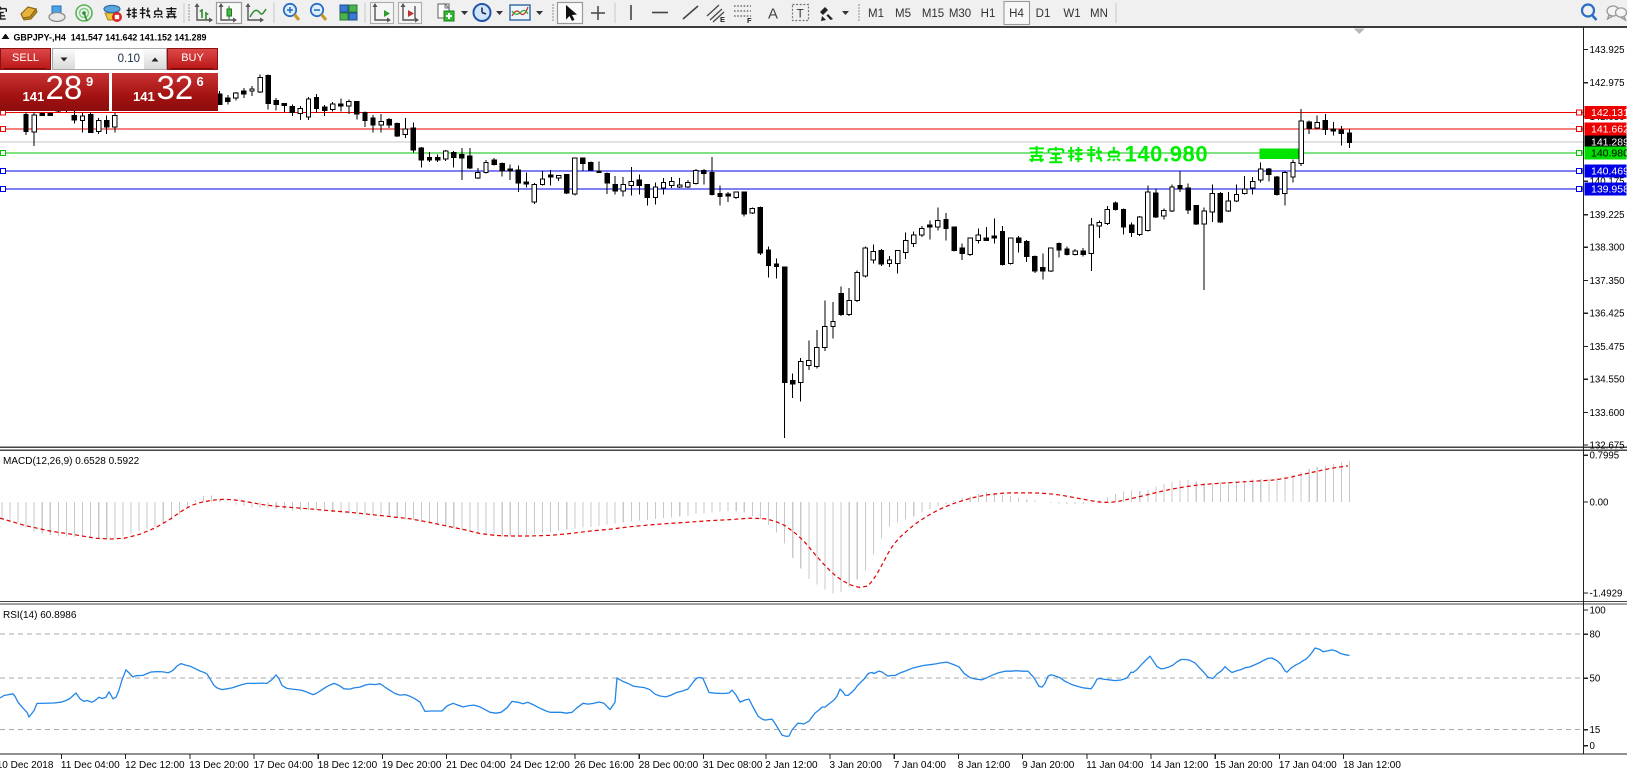 This screenshot has width=1627, height=774. I want to click on svg-text: -1.4929, so click(1606, 593).